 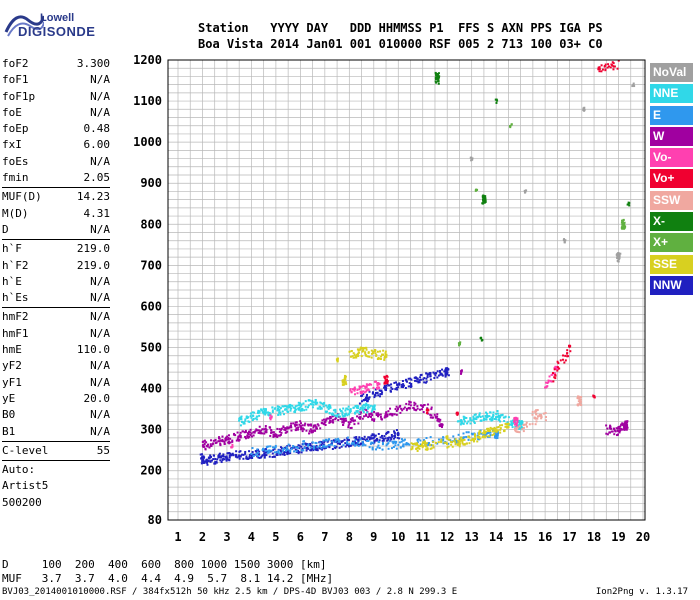 What do you see at coordinates (12, 350) in the screenshot?
I see `param-name: hmE` at bounding box center [12, 350].